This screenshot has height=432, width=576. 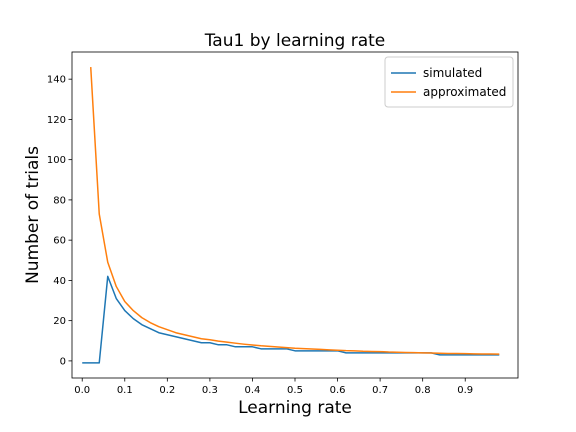 I want to click on y-axis: 0 20 40 60 80 100 120 140, so click(x=59, y=221).